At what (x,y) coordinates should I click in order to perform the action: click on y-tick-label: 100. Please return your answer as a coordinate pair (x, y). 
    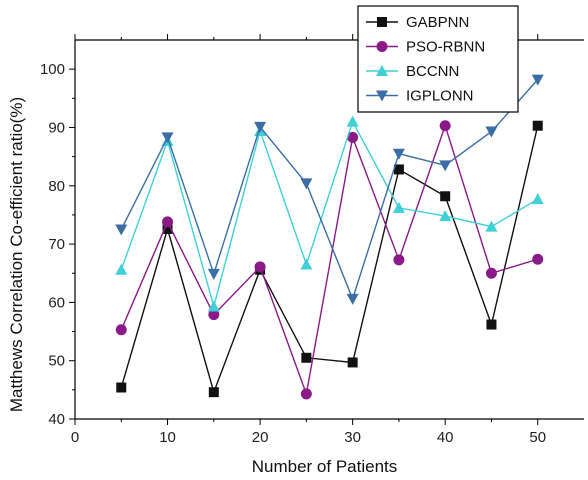
    Looking at the image, I should click on (52, 69).